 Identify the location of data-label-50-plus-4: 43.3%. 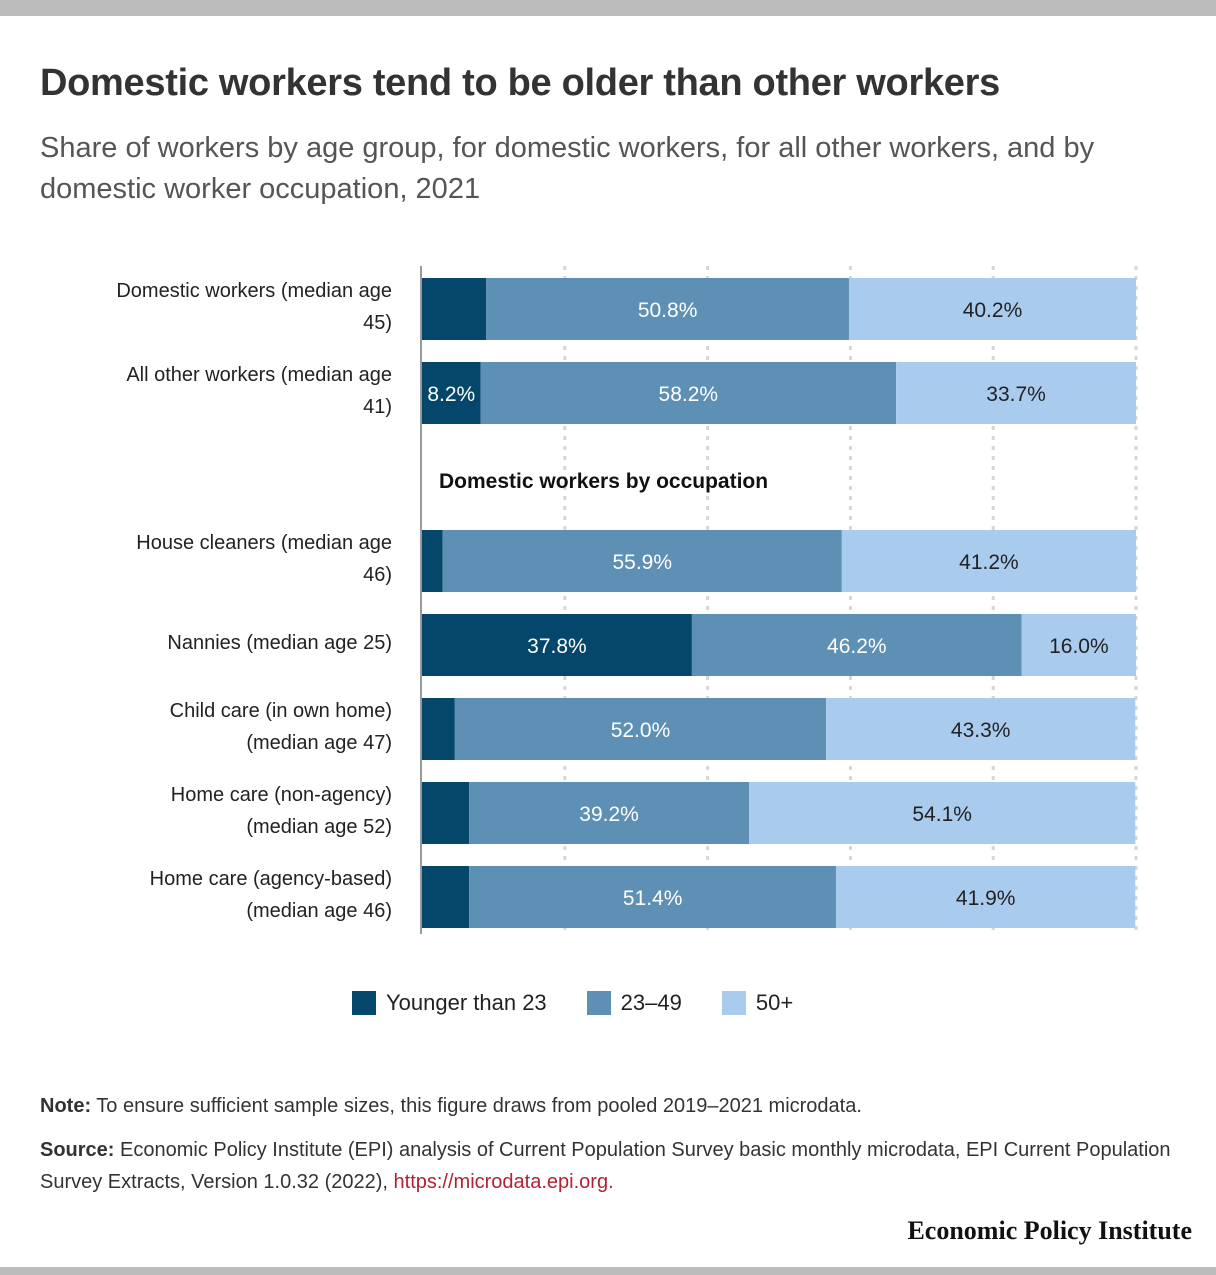
(981, 730).